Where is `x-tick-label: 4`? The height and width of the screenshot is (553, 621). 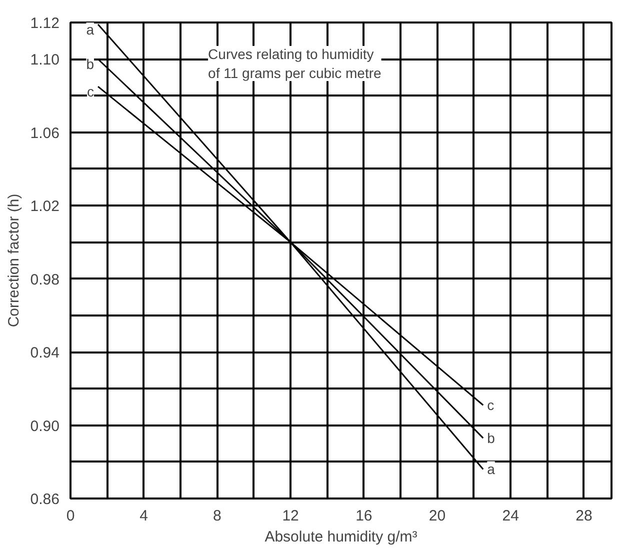 x-tick-label: 4 is located at coordinates (144, 516).